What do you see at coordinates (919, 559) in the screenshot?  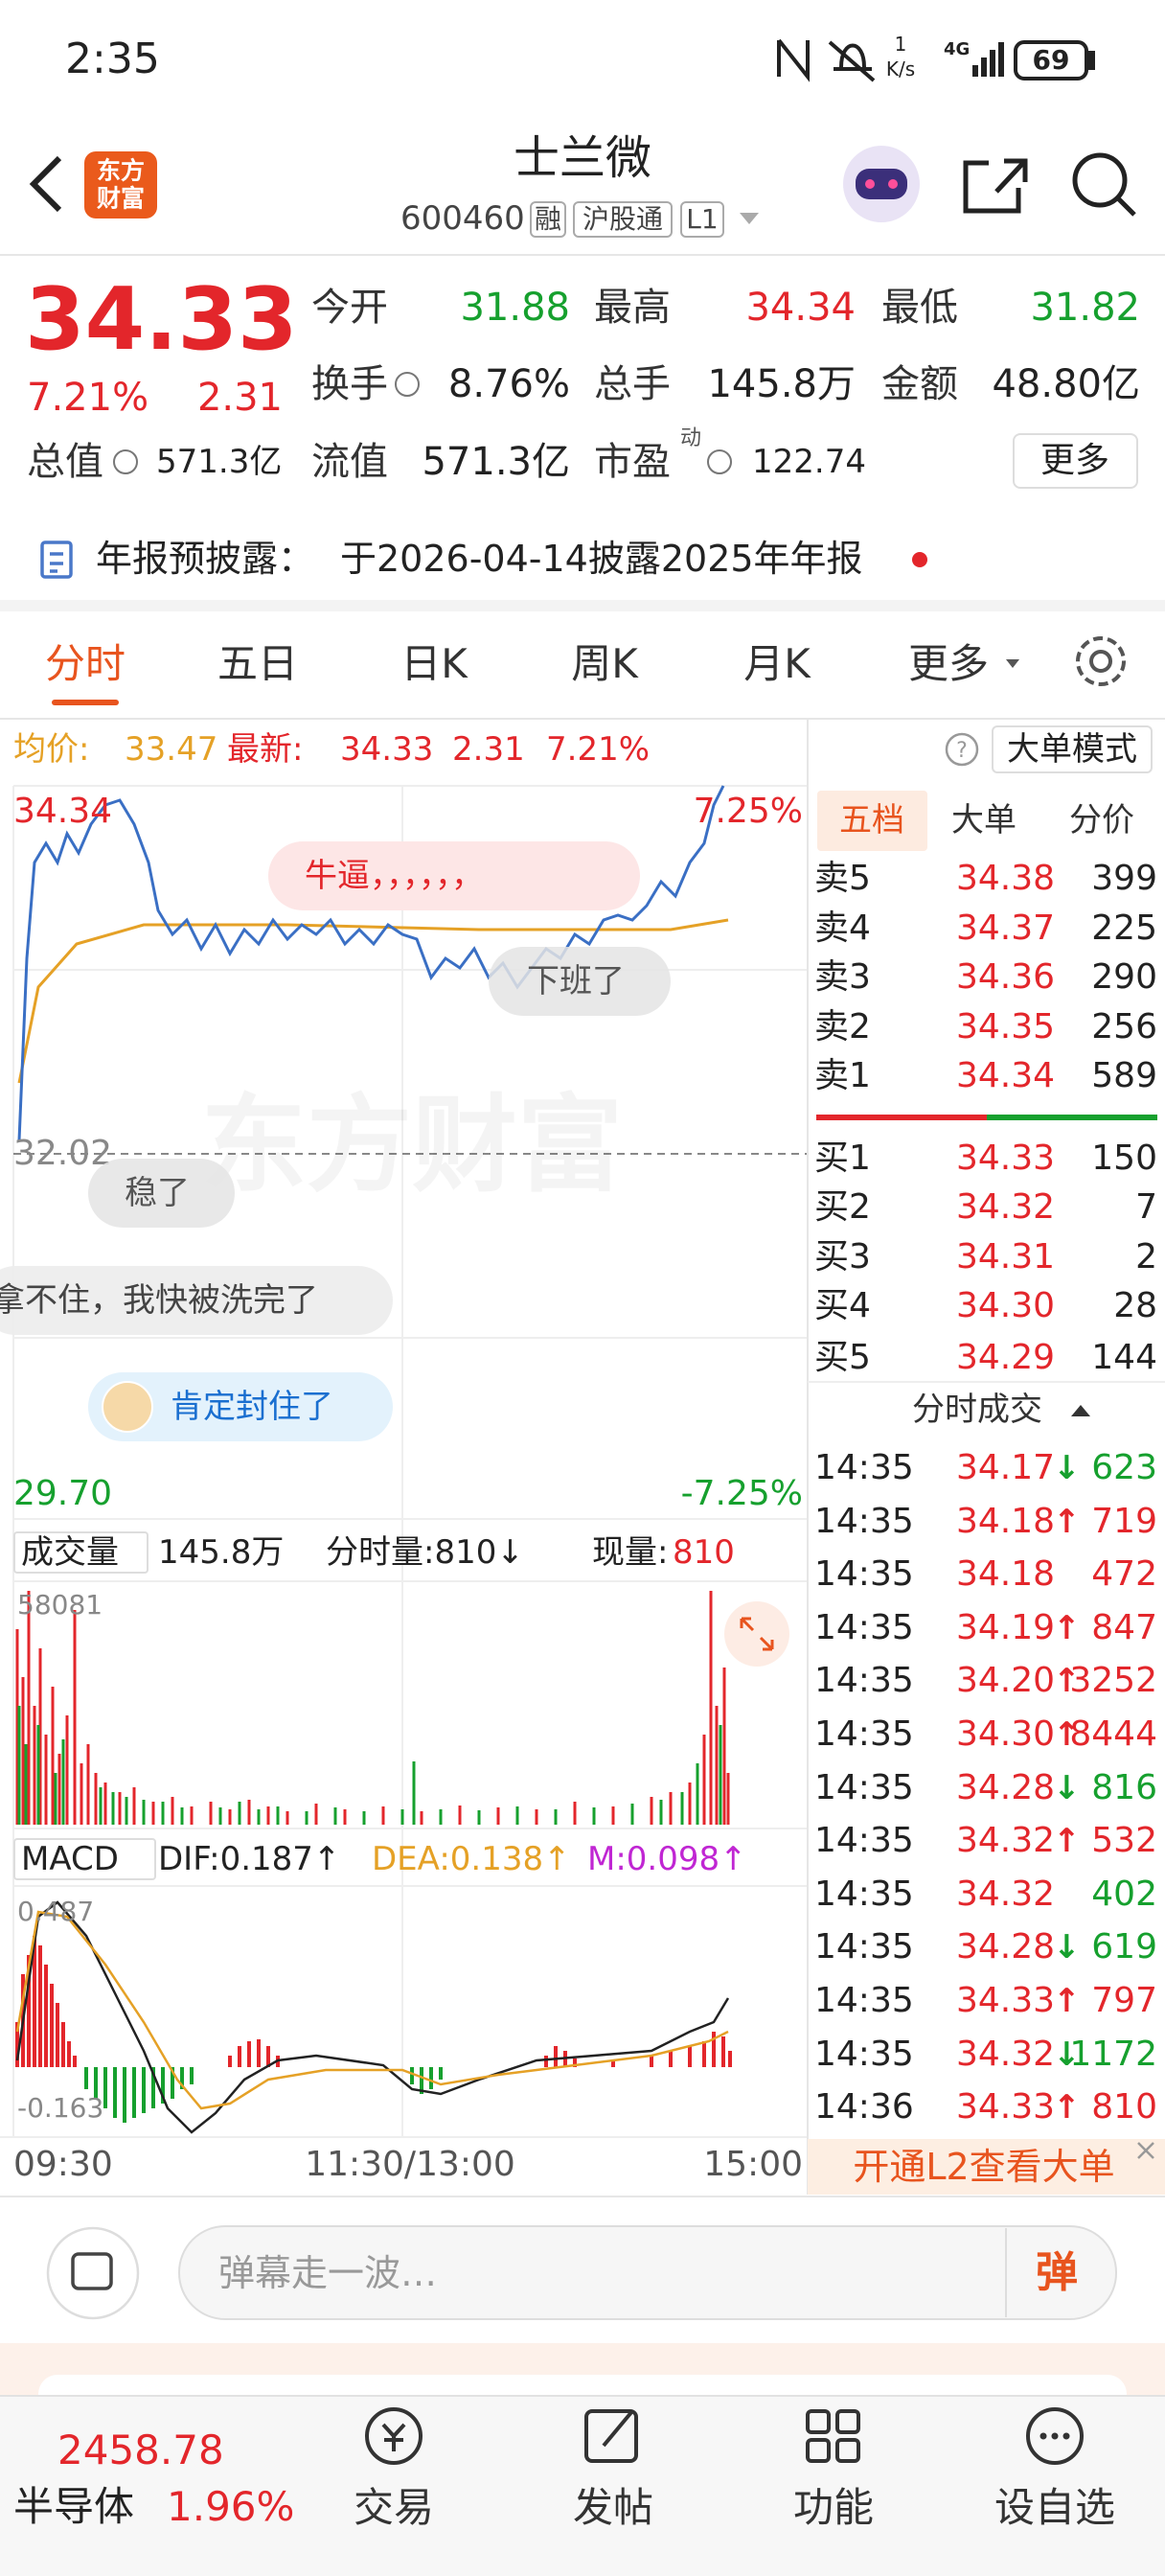 I see `notice-dot` at bounding box center [919, 559].